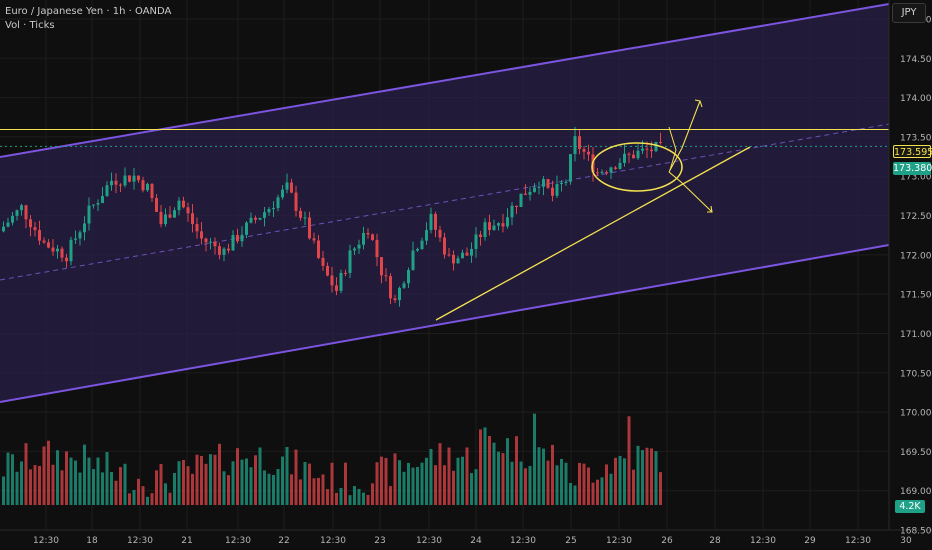 The height and width of the screenshot is (550, 932). What do you see at coordinates (906, 541) in the screenshot?
I see `time-tick-label: 30` at bounding box center [906, 541].